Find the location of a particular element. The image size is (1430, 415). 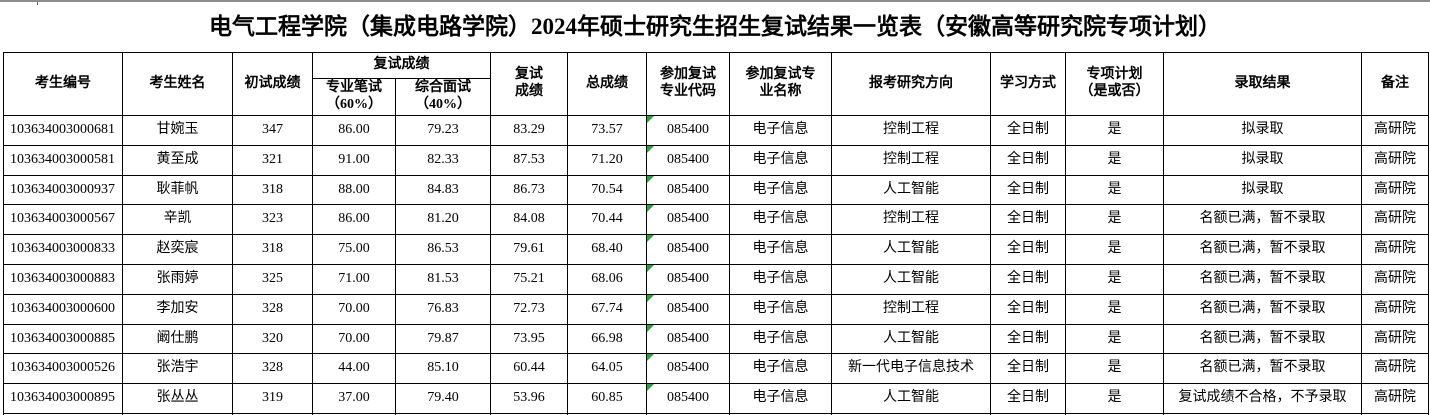

cell-research-direction: 人工智能 is located at coordinates (911, 249).